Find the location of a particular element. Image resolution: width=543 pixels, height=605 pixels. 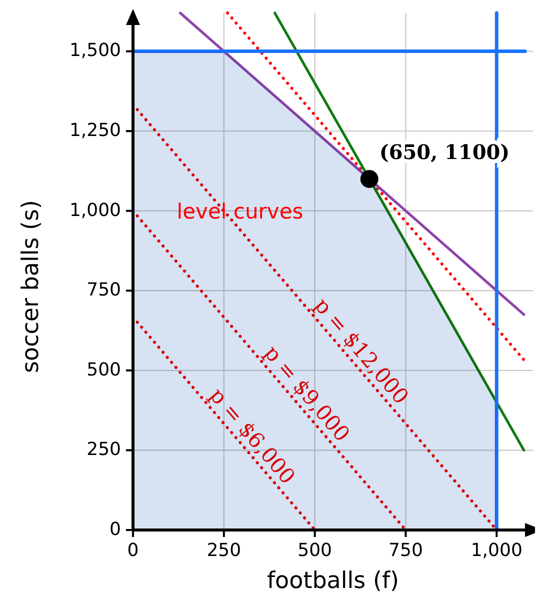

y-tick-label: 1,000 is located at coordinates (95, 210).